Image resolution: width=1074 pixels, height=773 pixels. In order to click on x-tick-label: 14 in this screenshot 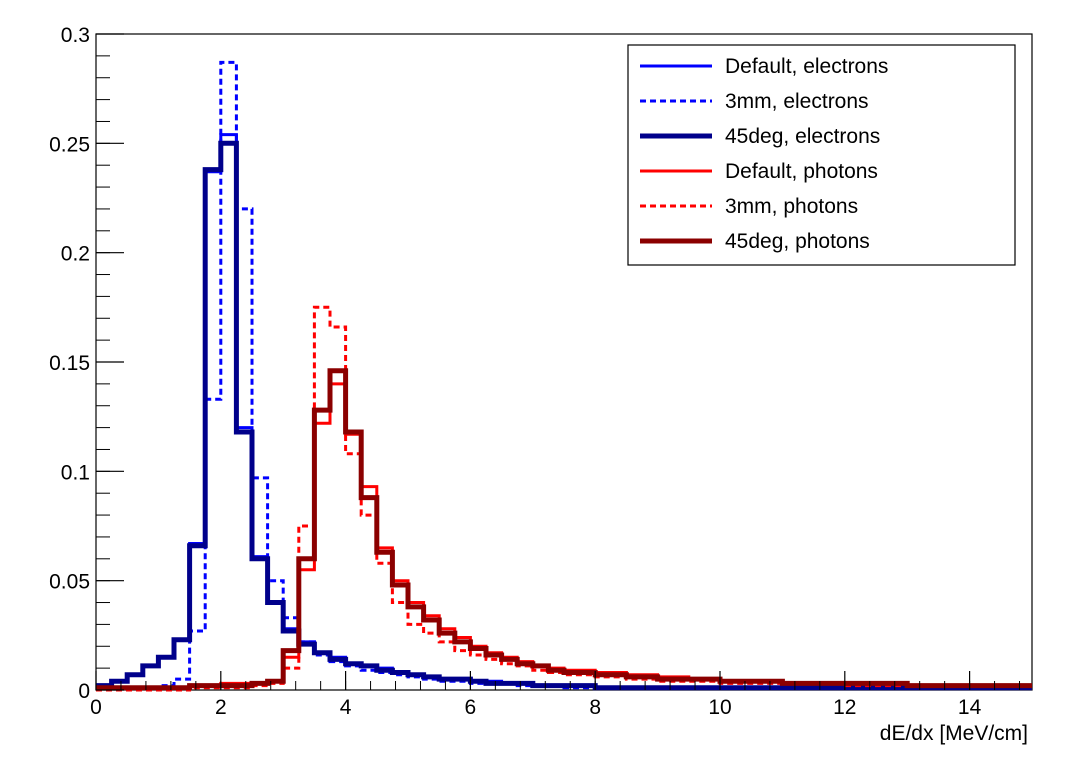, I will do `click(970, 707)`.